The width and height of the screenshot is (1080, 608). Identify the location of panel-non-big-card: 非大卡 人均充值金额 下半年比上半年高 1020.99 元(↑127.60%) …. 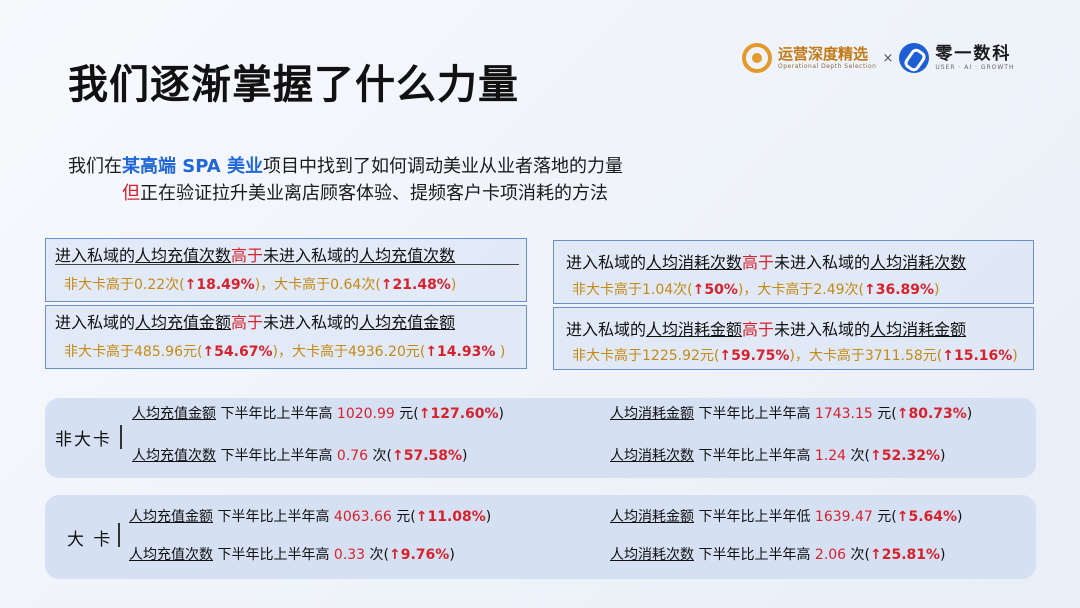
(540, 438).